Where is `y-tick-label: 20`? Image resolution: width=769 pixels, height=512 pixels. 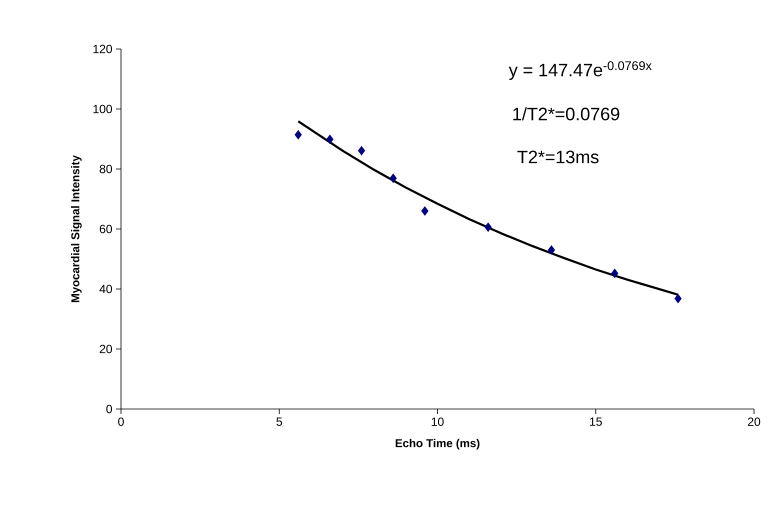
y-tick-label: 20 is located at coordinates (106, 349).